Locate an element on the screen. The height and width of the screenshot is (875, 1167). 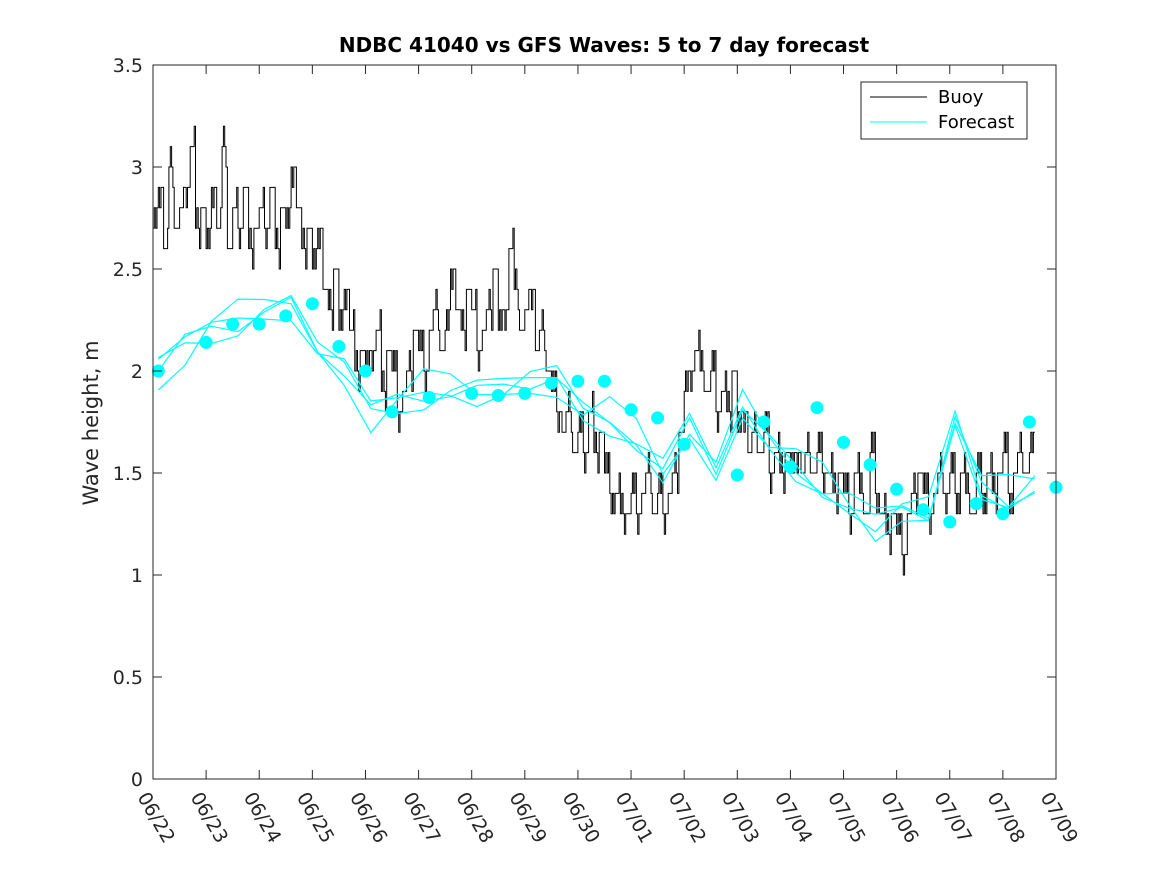
x-tick-label: 07/02 is located at coordinates (687, 818).